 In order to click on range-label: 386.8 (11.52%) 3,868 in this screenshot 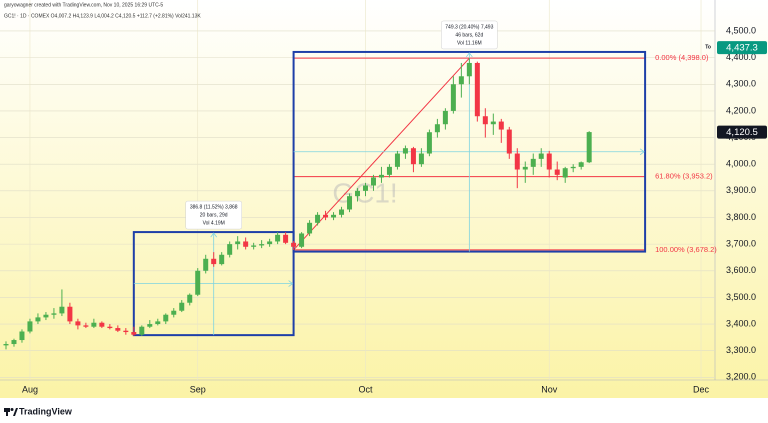, I will do `click(214, 207)`.